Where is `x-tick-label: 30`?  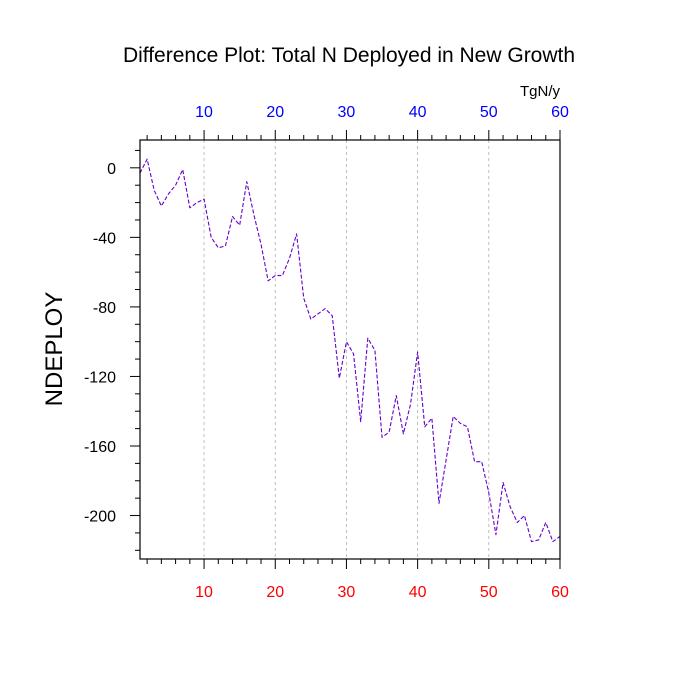
x-tick-label: 30 is located at coordinates (347, 592).